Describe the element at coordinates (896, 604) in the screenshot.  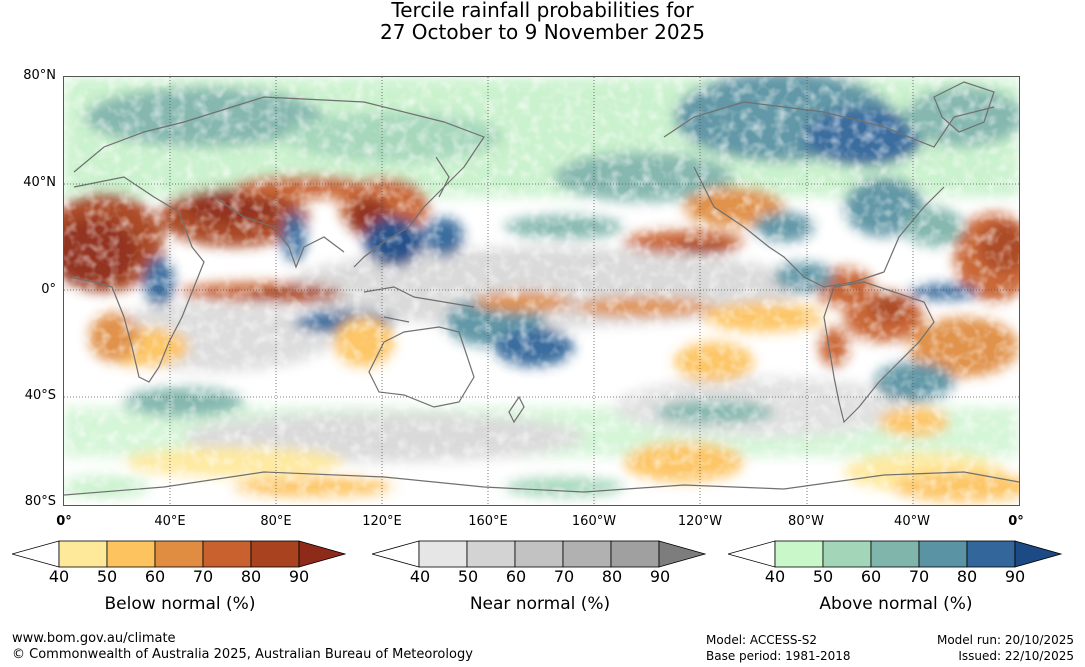
I see `colorbar-above-title: Above normal (%)` at that location.